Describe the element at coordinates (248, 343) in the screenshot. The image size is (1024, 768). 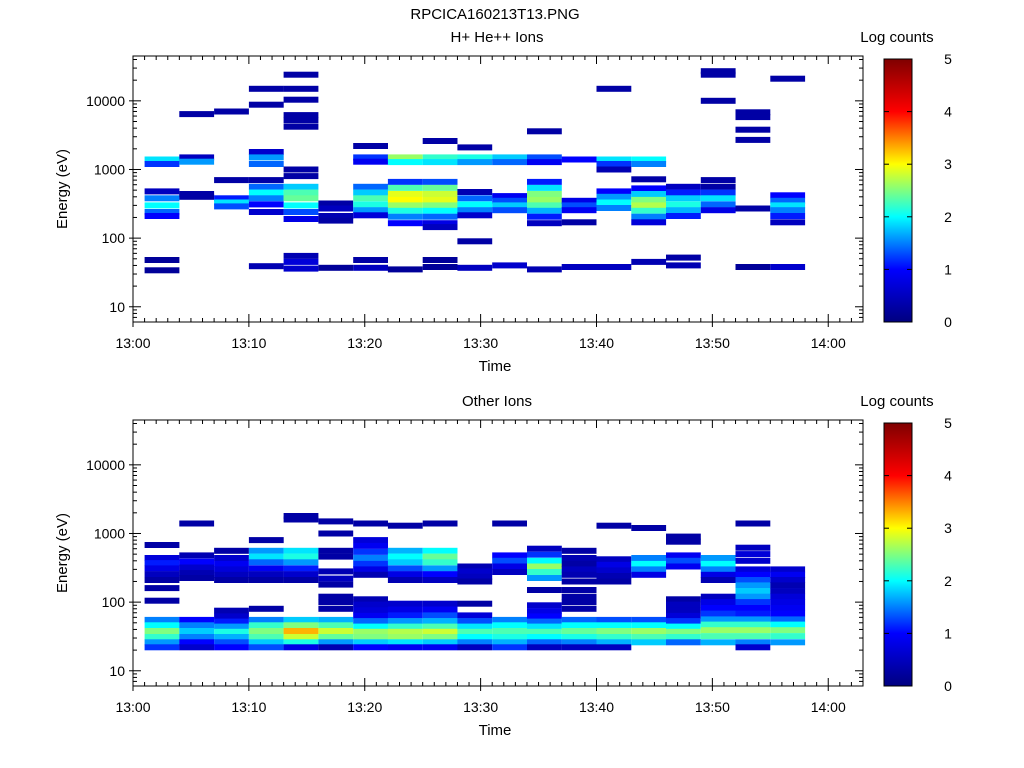
I see `x-tick-label: 13:10` at that location.